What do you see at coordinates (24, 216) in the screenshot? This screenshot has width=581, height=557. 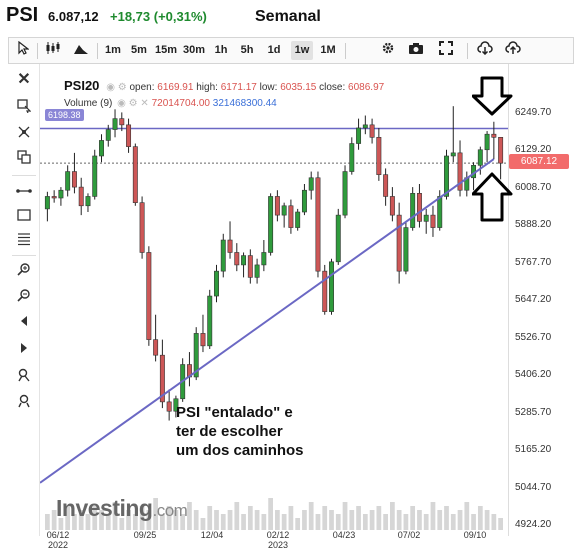 I see `rectangle-tool-icon` at bounding box center [24, 216].